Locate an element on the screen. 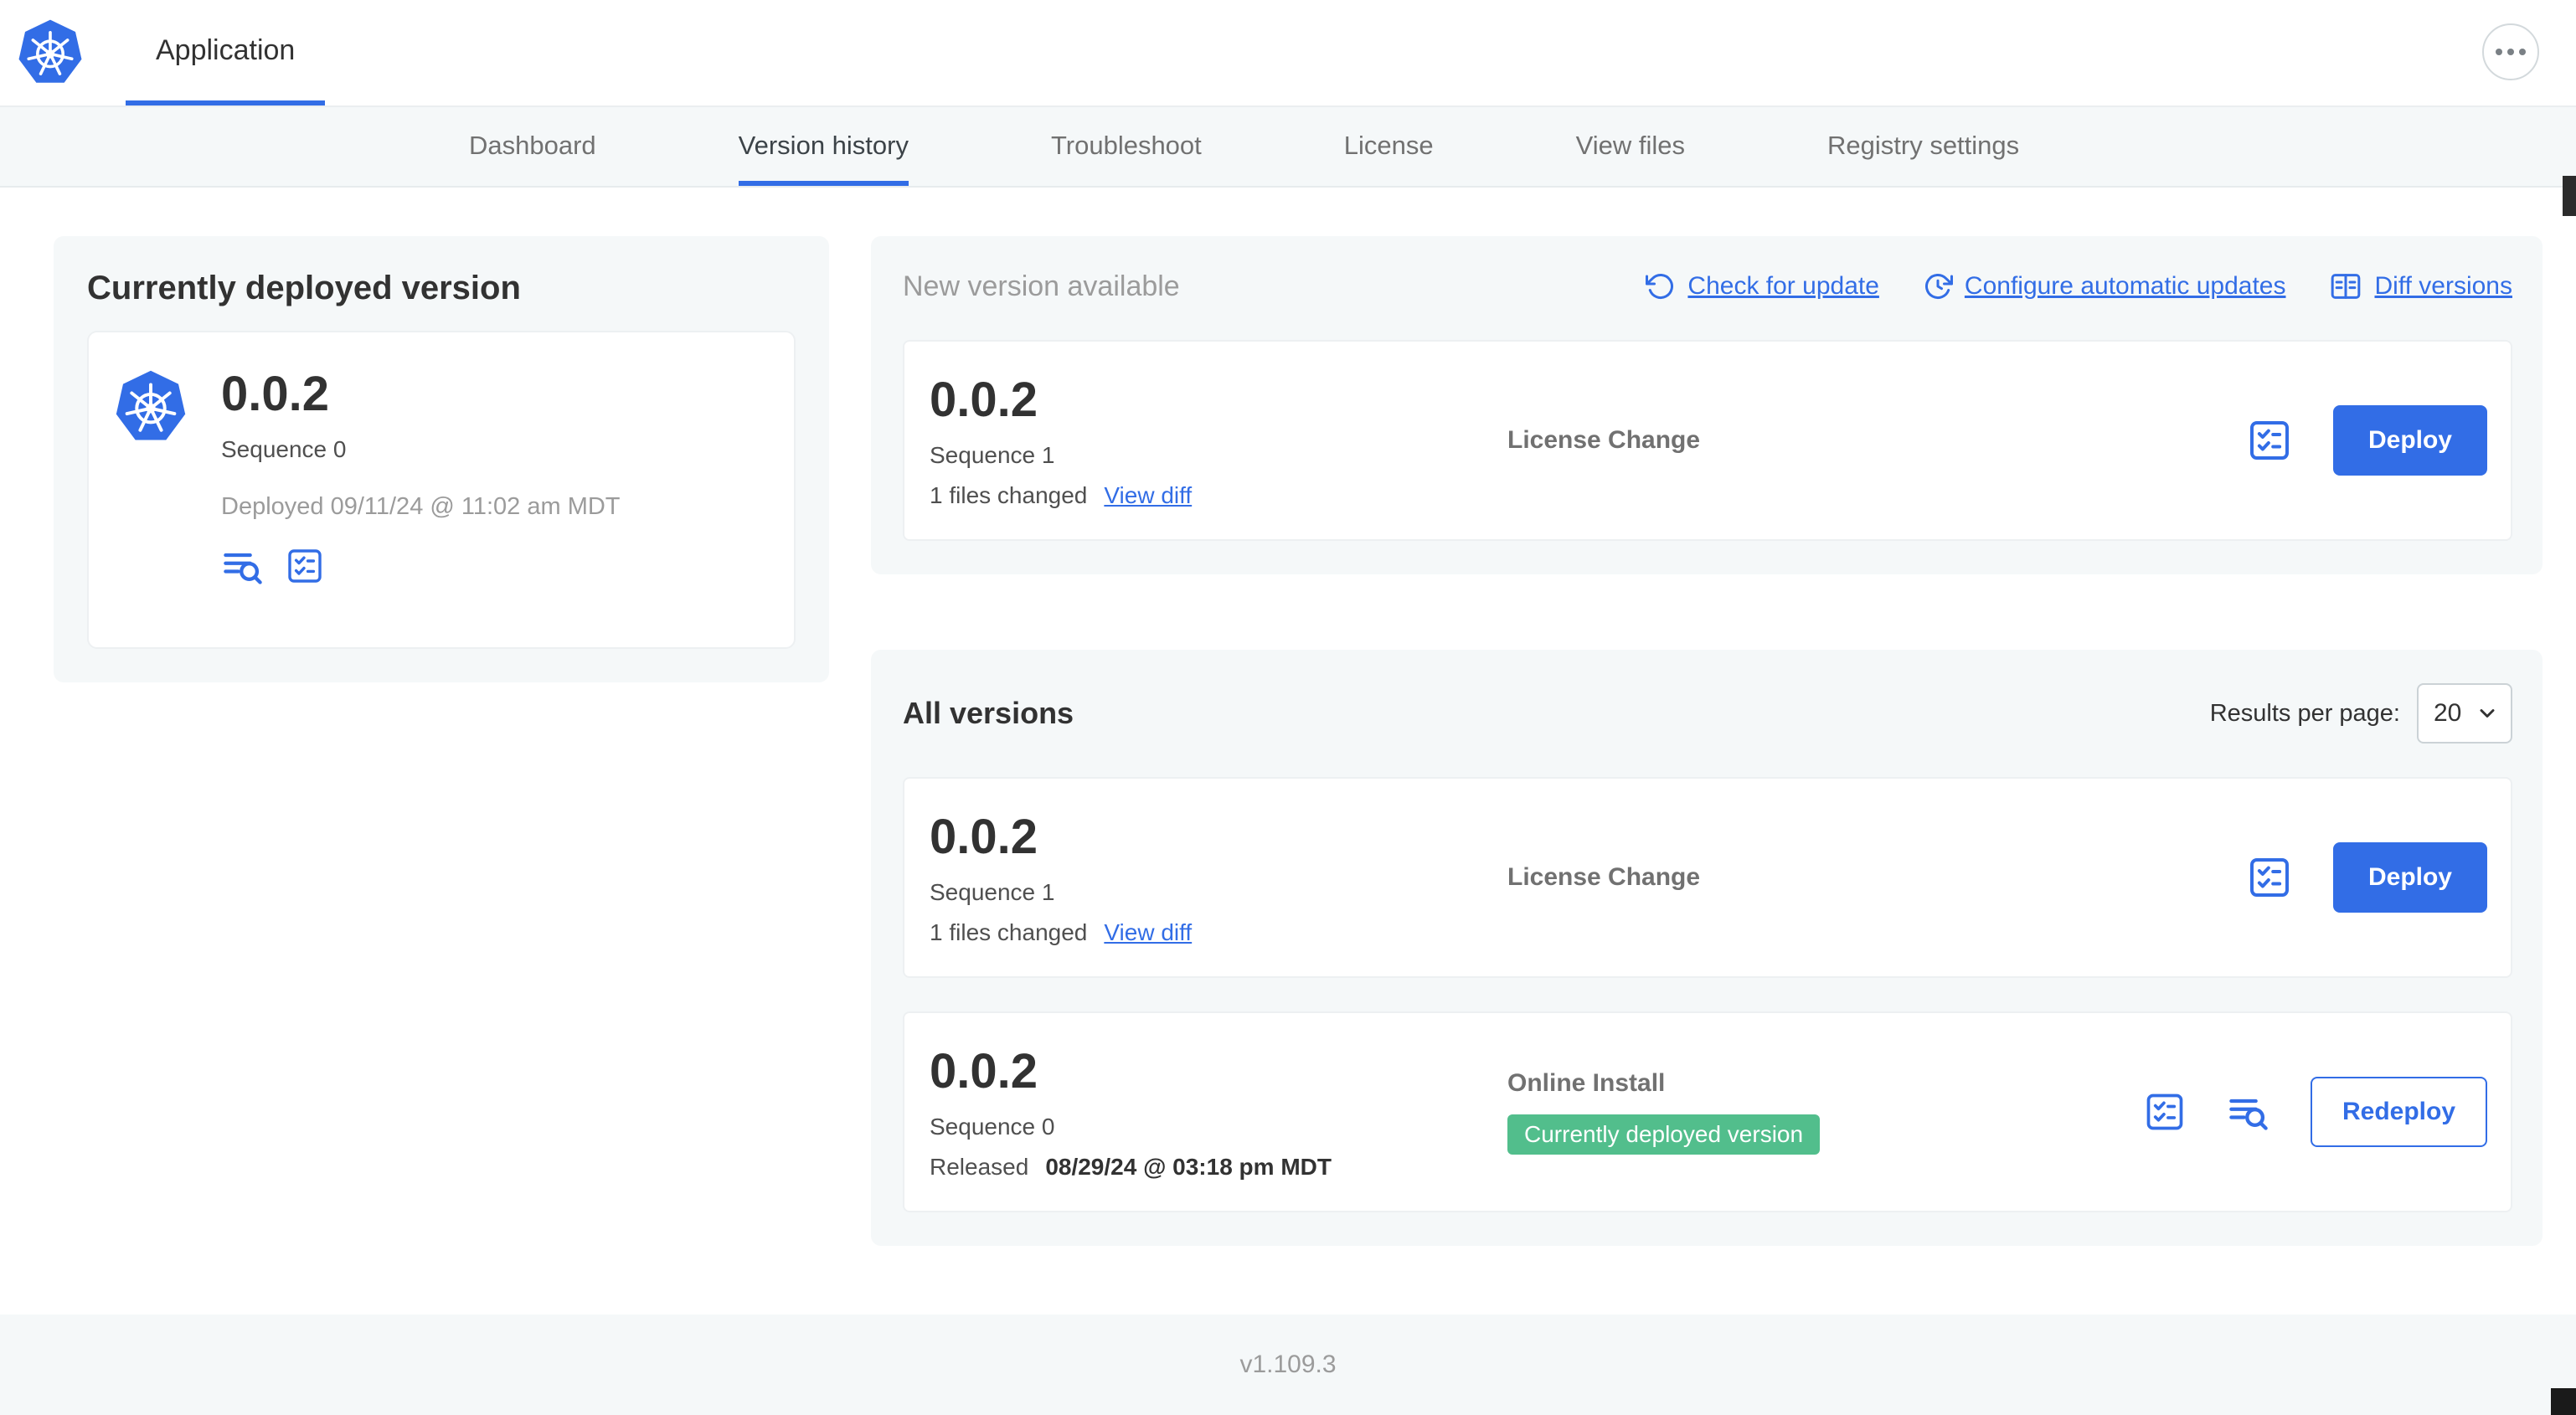 This screenshot has width=2576, height=1415. scrollbar-thumb is located at coordinates (2569, 196).